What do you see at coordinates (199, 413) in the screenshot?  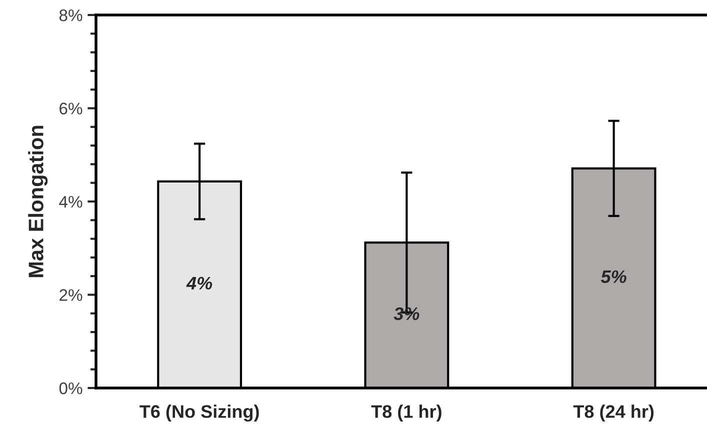 I see `x-tick-label: T6 (No Sizing)` at bounding box center [199, 413].